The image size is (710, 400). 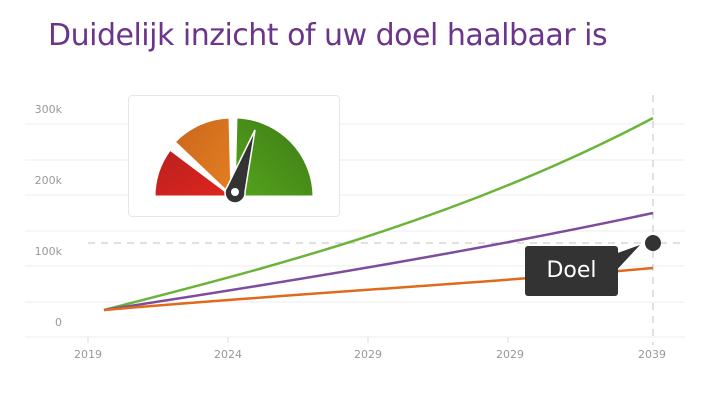 I want to click on y-tick-200k: 200k, so click(x=48, y=180).